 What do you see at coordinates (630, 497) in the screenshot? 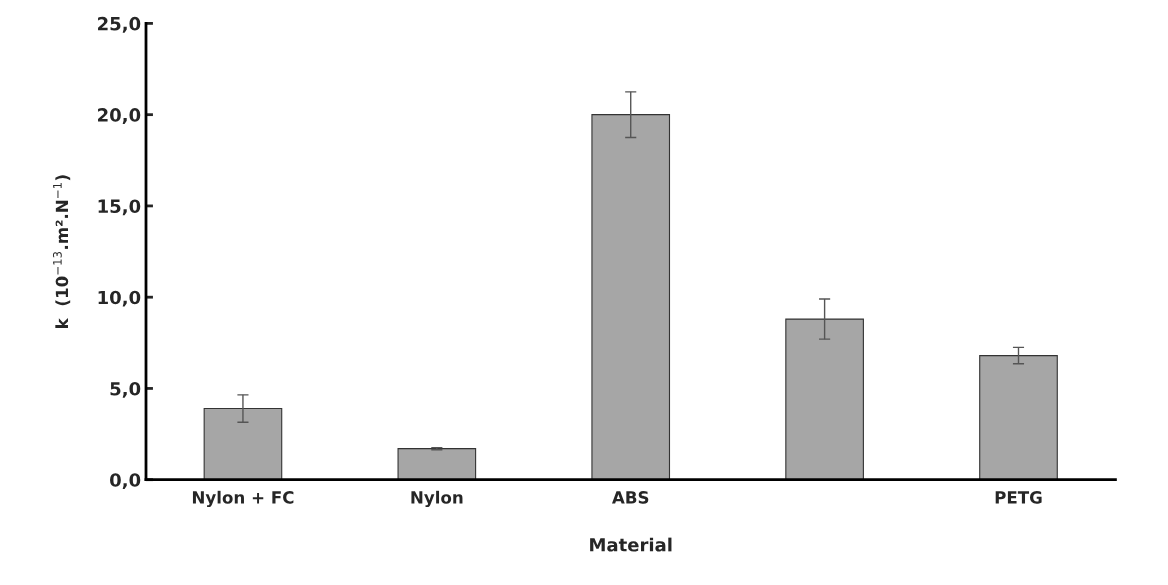
I see `x-tick-label: ABS` at bounding box center [630, 497].